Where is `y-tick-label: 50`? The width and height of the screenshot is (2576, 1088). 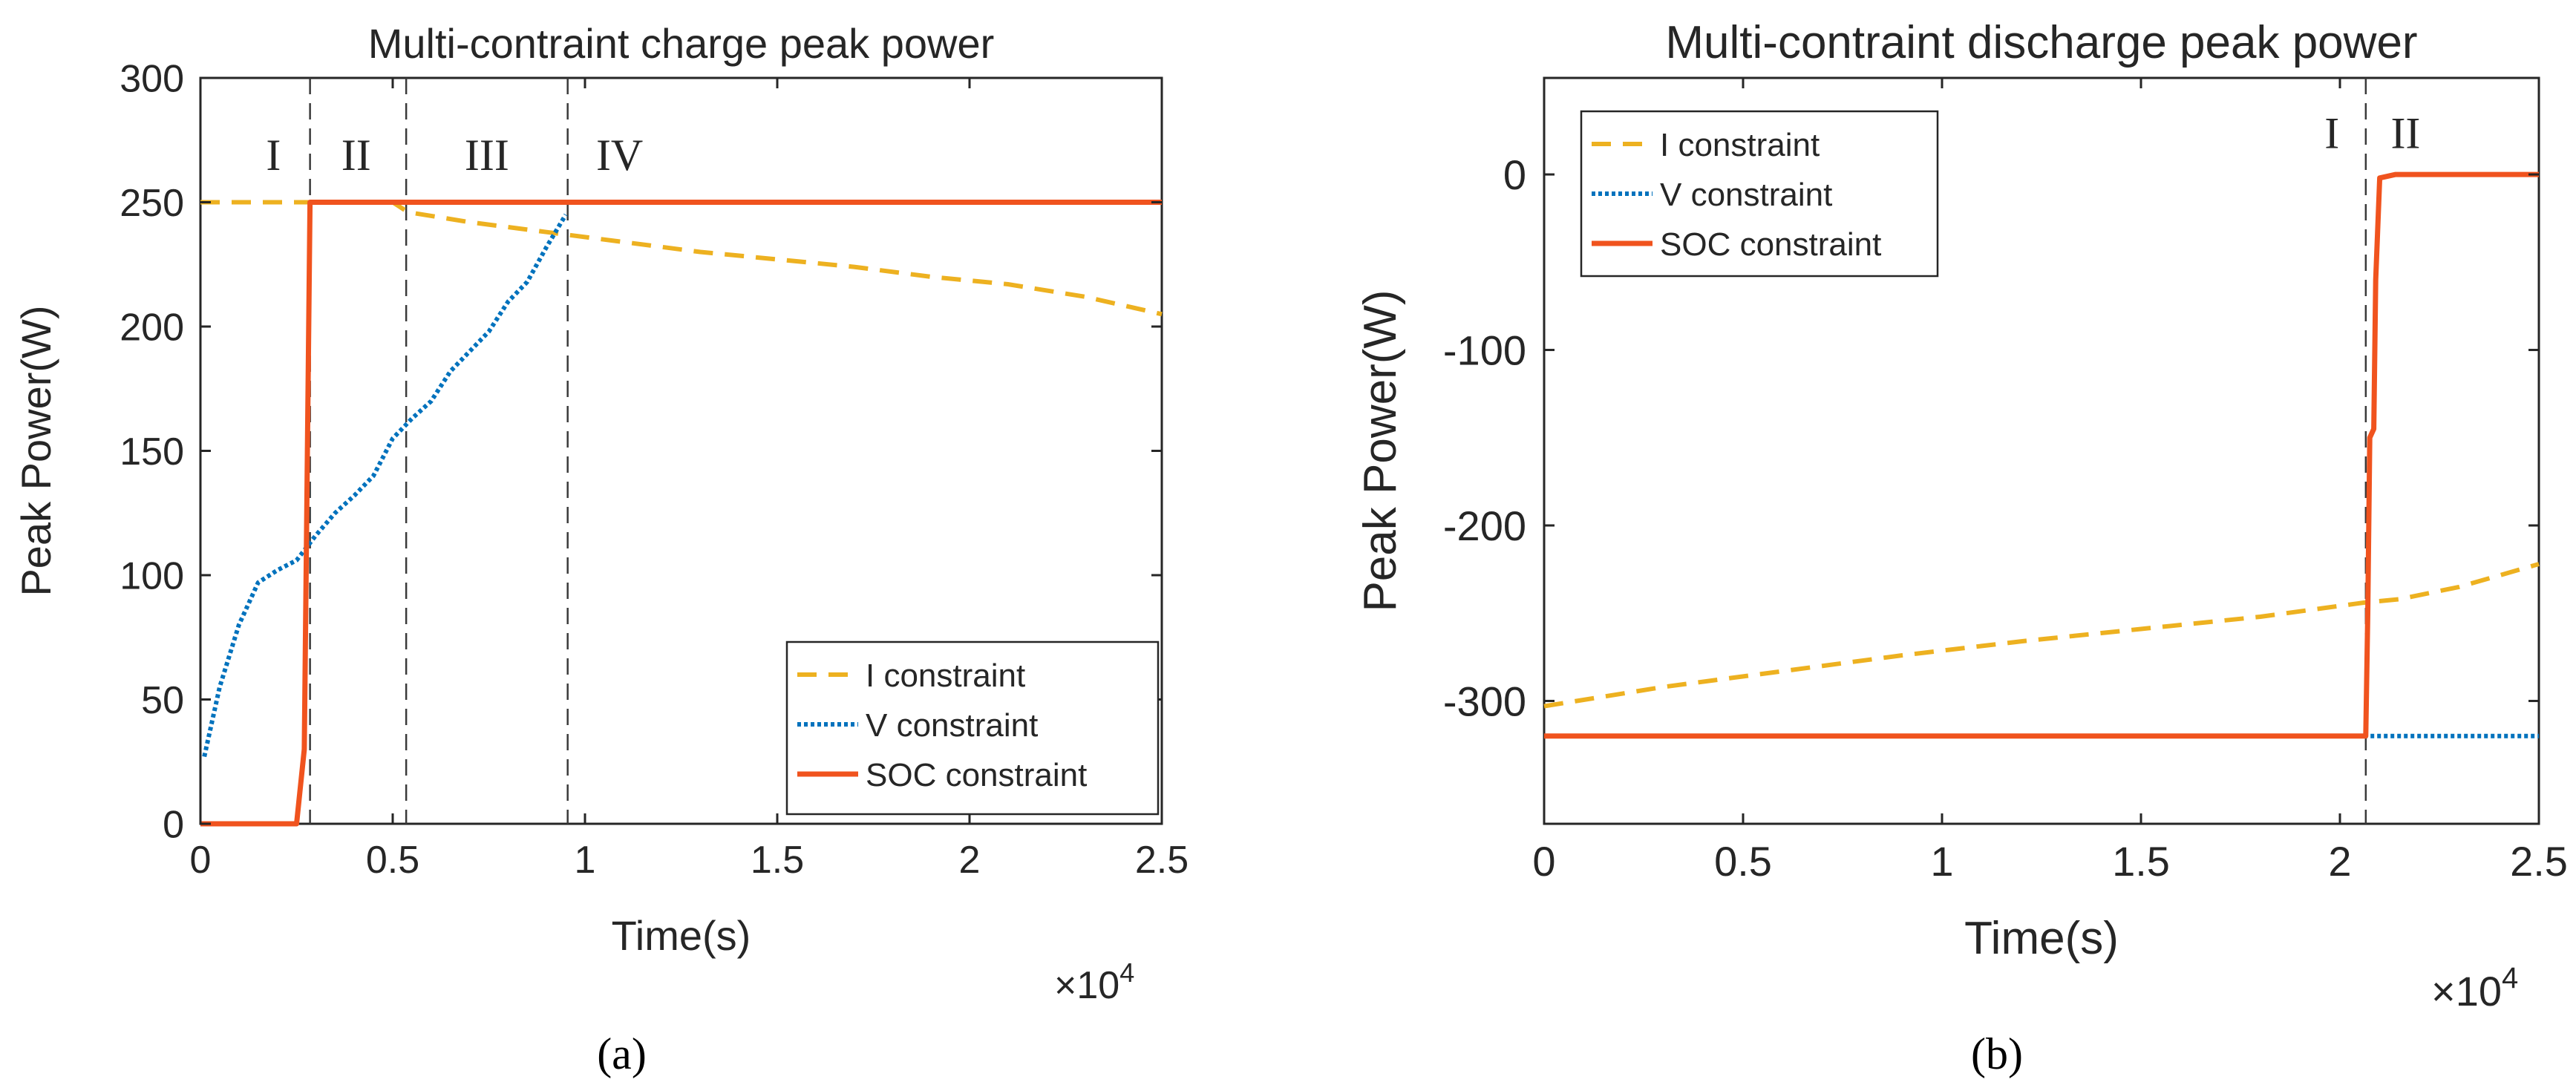 y-tick-label: 50 is located at coordinates (162, 700).